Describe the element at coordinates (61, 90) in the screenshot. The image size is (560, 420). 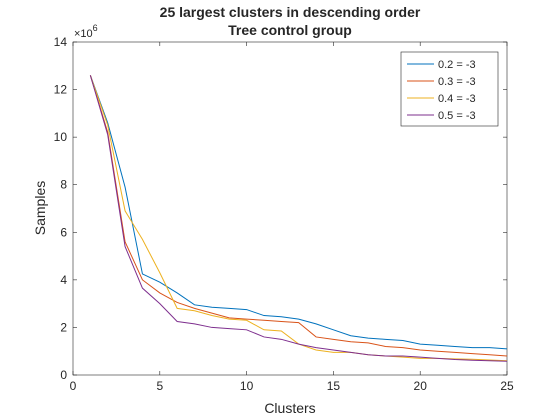
I see `y-tick-label: 12` at that location.